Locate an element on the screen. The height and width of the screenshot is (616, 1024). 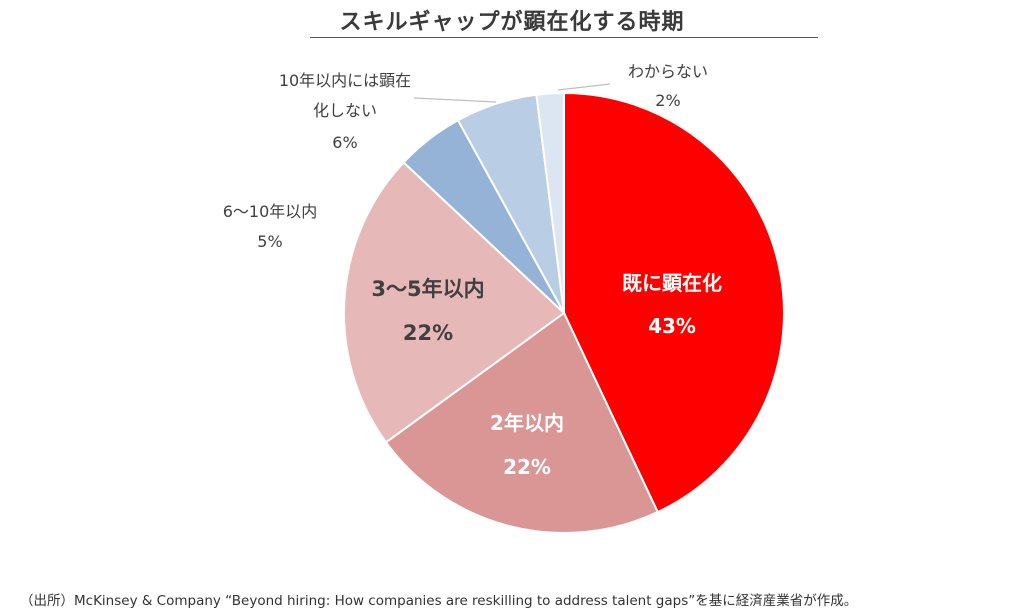
slice-label-5: 10年以内には顕在 is located at coordinates (345, 80).